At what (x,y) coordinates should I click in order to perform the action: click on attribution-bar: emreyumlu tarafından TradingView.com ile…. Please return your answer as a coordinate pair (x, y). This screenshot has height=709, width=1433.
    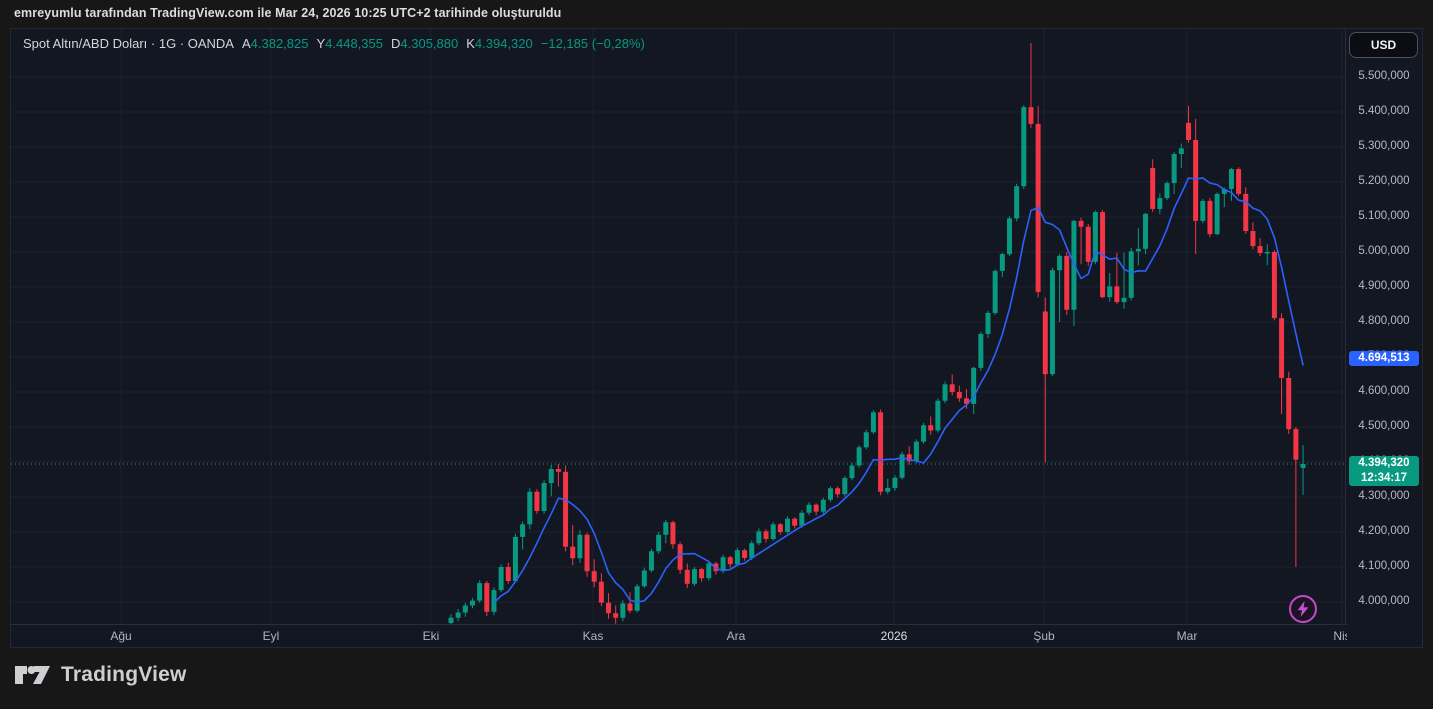
    Looking at the image, I should click on (716, 14).